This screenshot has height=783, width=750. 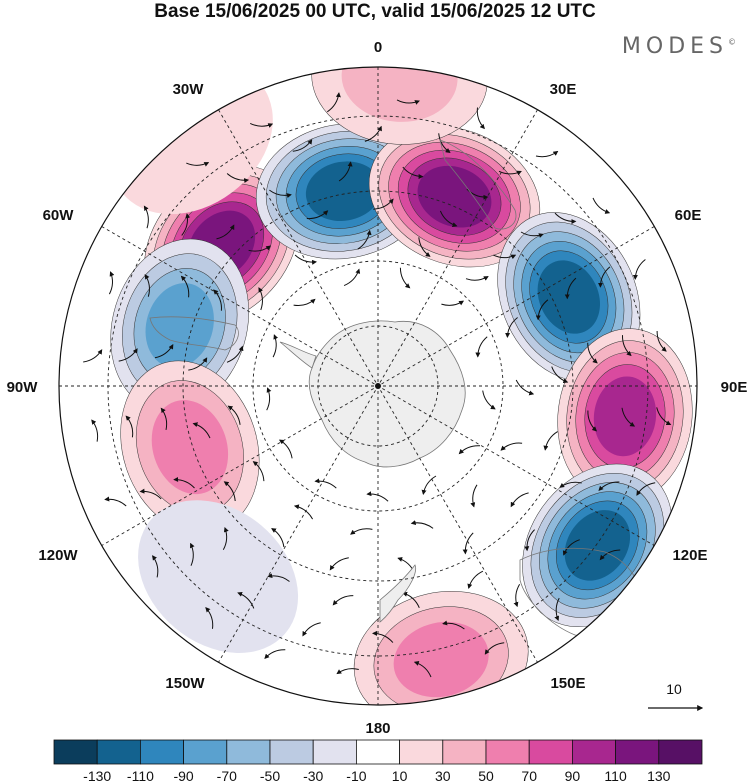 What do you see at coordinates (356, 775) in the screenshot?
I see `colorbar-tick-label: -10` at bounding box center [356, 775].